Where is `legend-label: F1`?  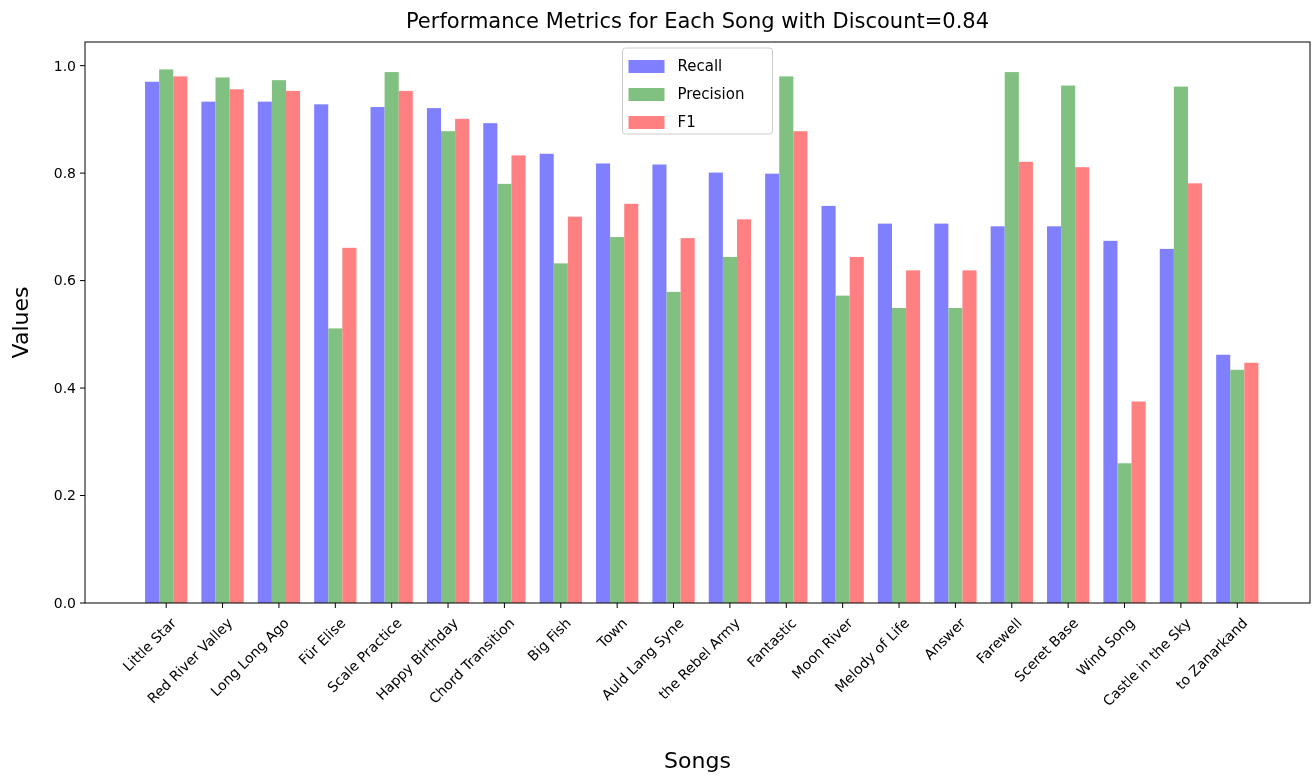
legend-label: F1 is located at coordinates (686, 122).